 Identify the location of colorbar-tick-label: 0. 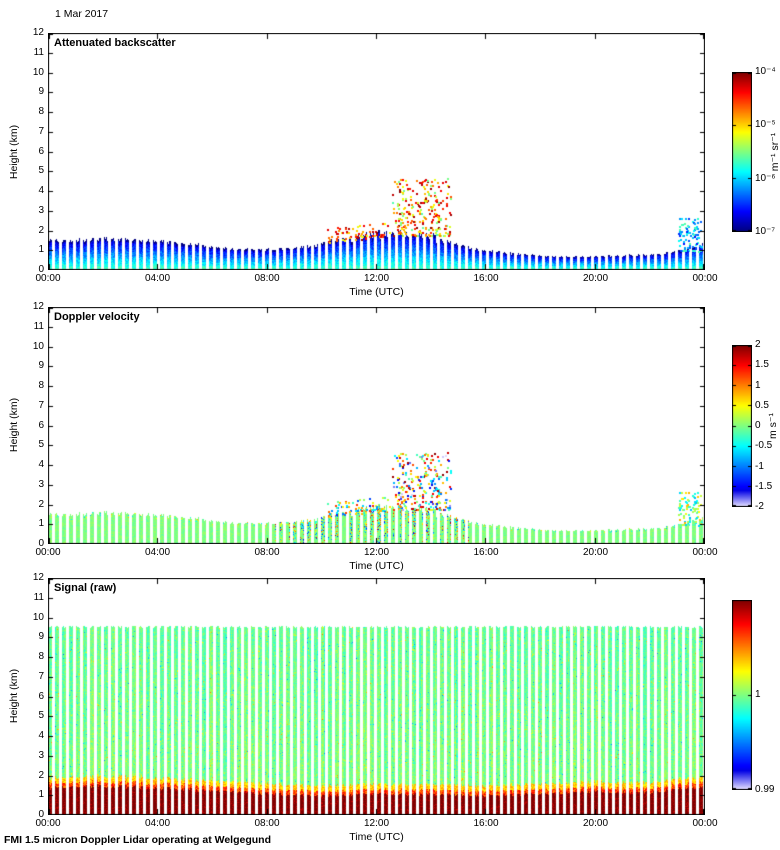
(758, 425).